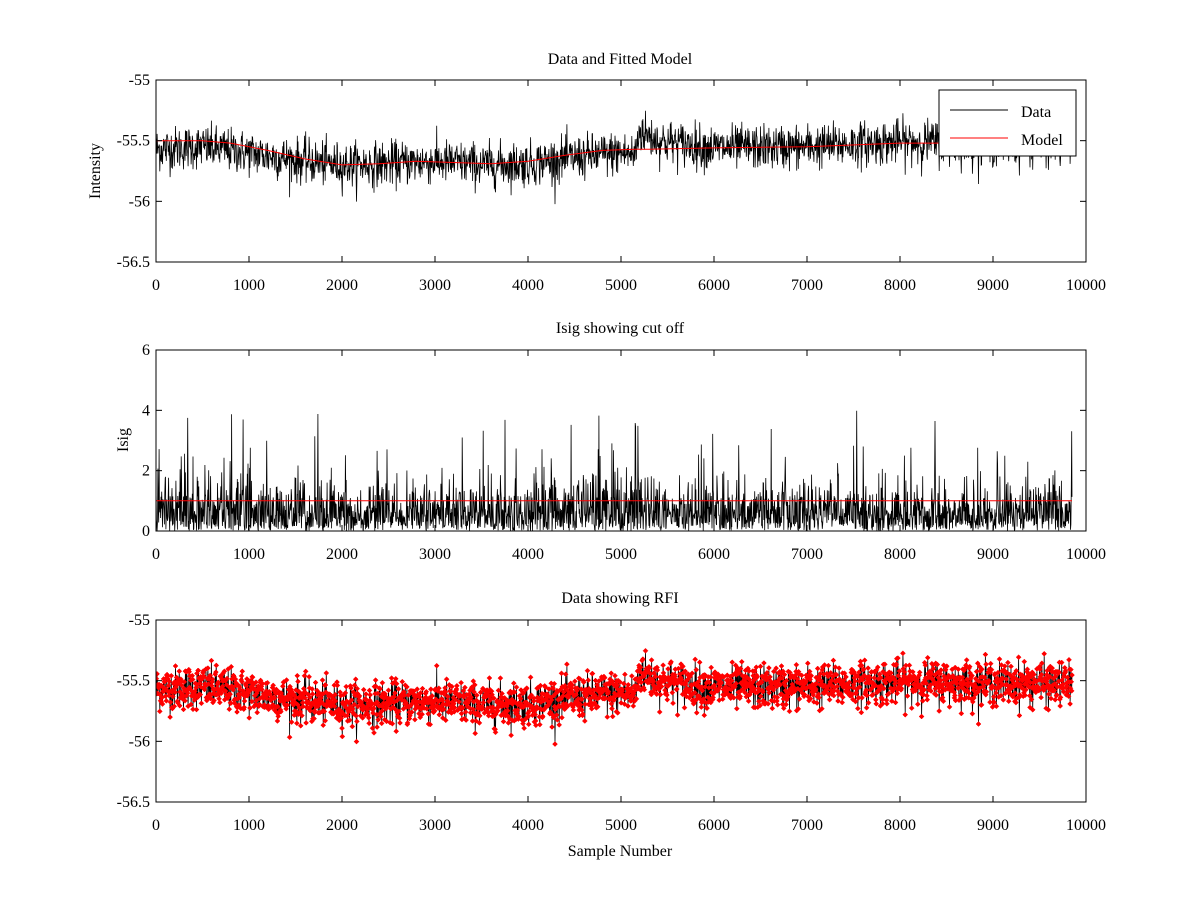 The image size is (1200, 900). Describe the element at coordinates (146, 531) in the screenshot. I see `y-tick-label: 0` at that location.